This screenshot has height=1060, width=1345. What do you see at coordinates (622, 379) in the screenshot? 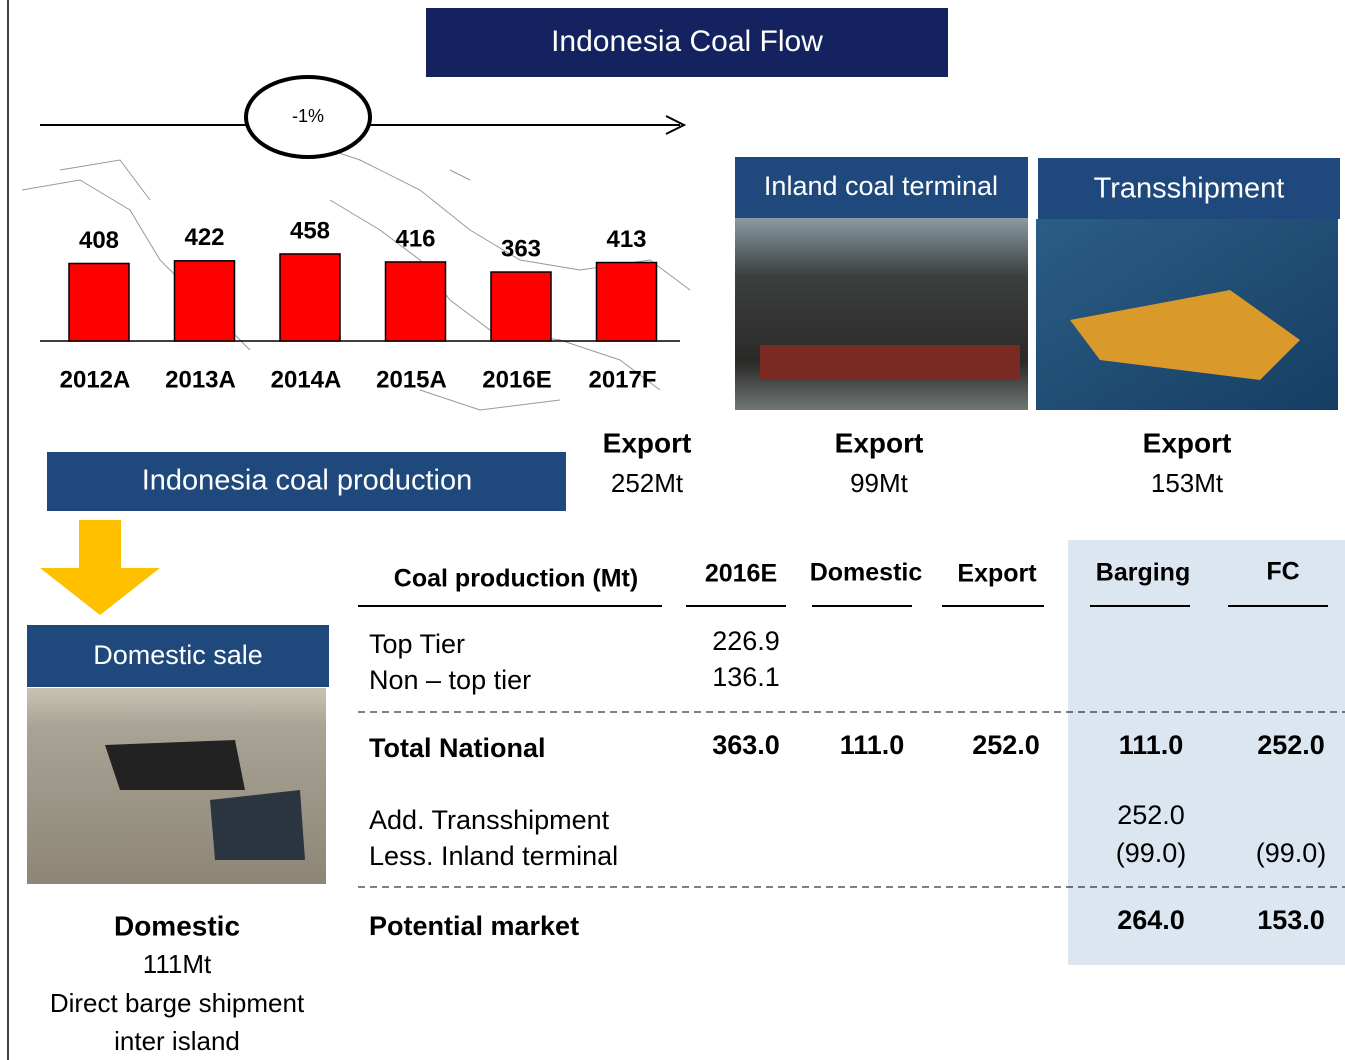
I see `x-tick-label: 2017F` at bounding box center [622, 379].